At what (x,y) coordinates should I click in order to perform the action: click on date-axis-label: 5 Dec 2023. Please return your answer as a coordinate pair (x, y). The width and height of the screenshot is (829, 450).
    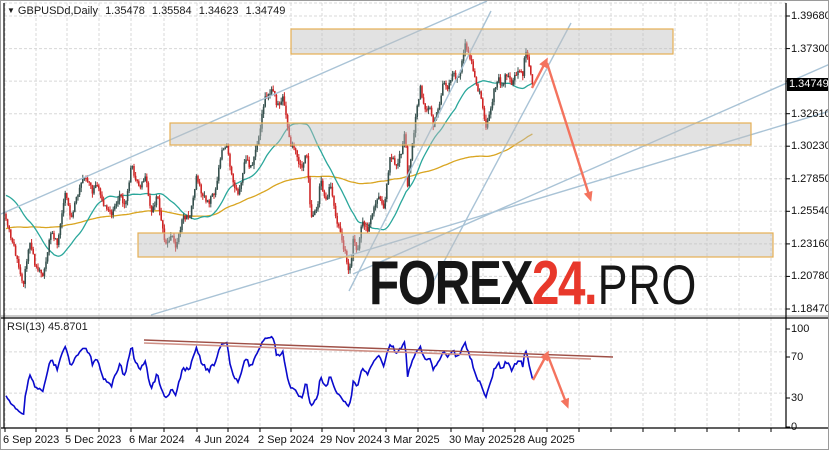
    Looking at the image, I should click on (93, 440).